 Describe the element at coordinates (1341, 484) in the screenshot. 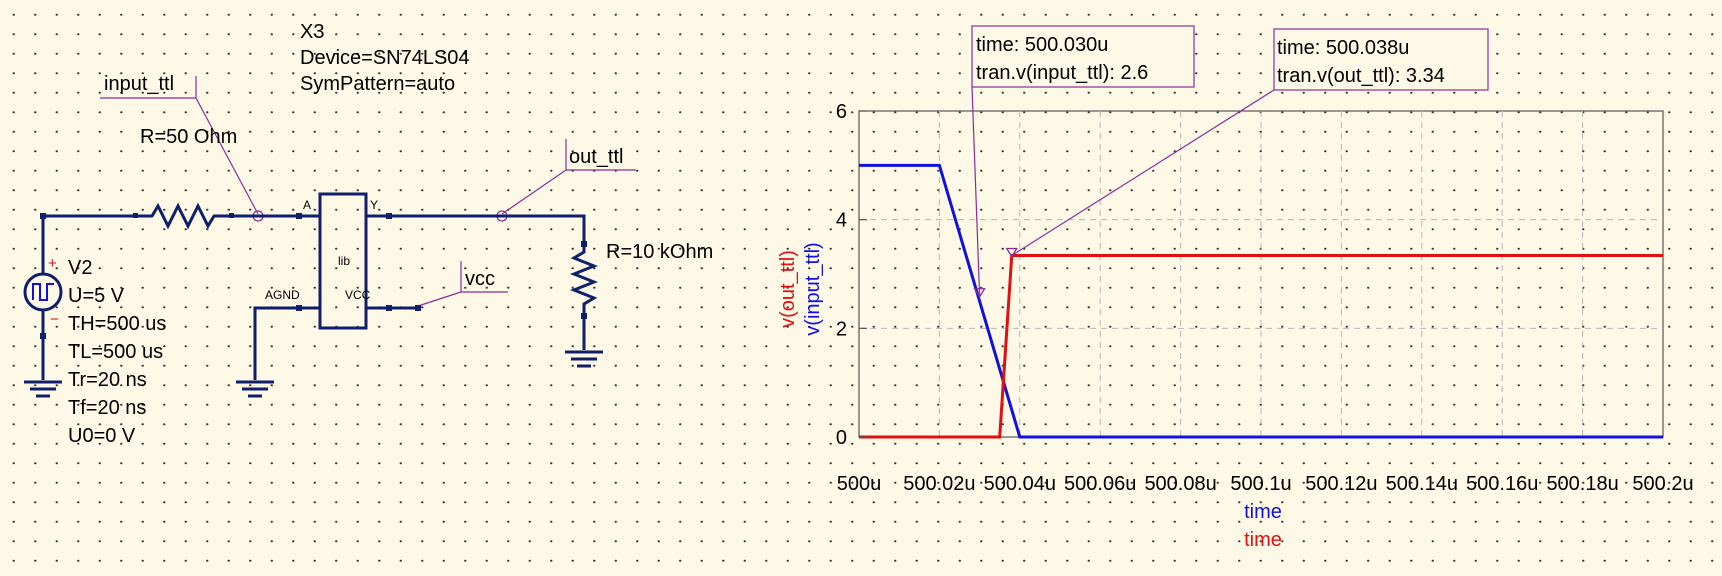

I see `x-tick-label: 500.12u` at that location.